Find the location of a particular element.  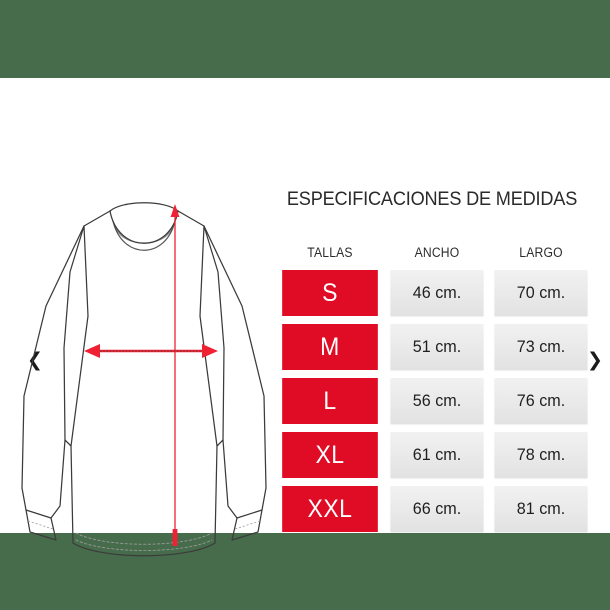

largo-value: 73 cm. is located at coordinates (541, 347).